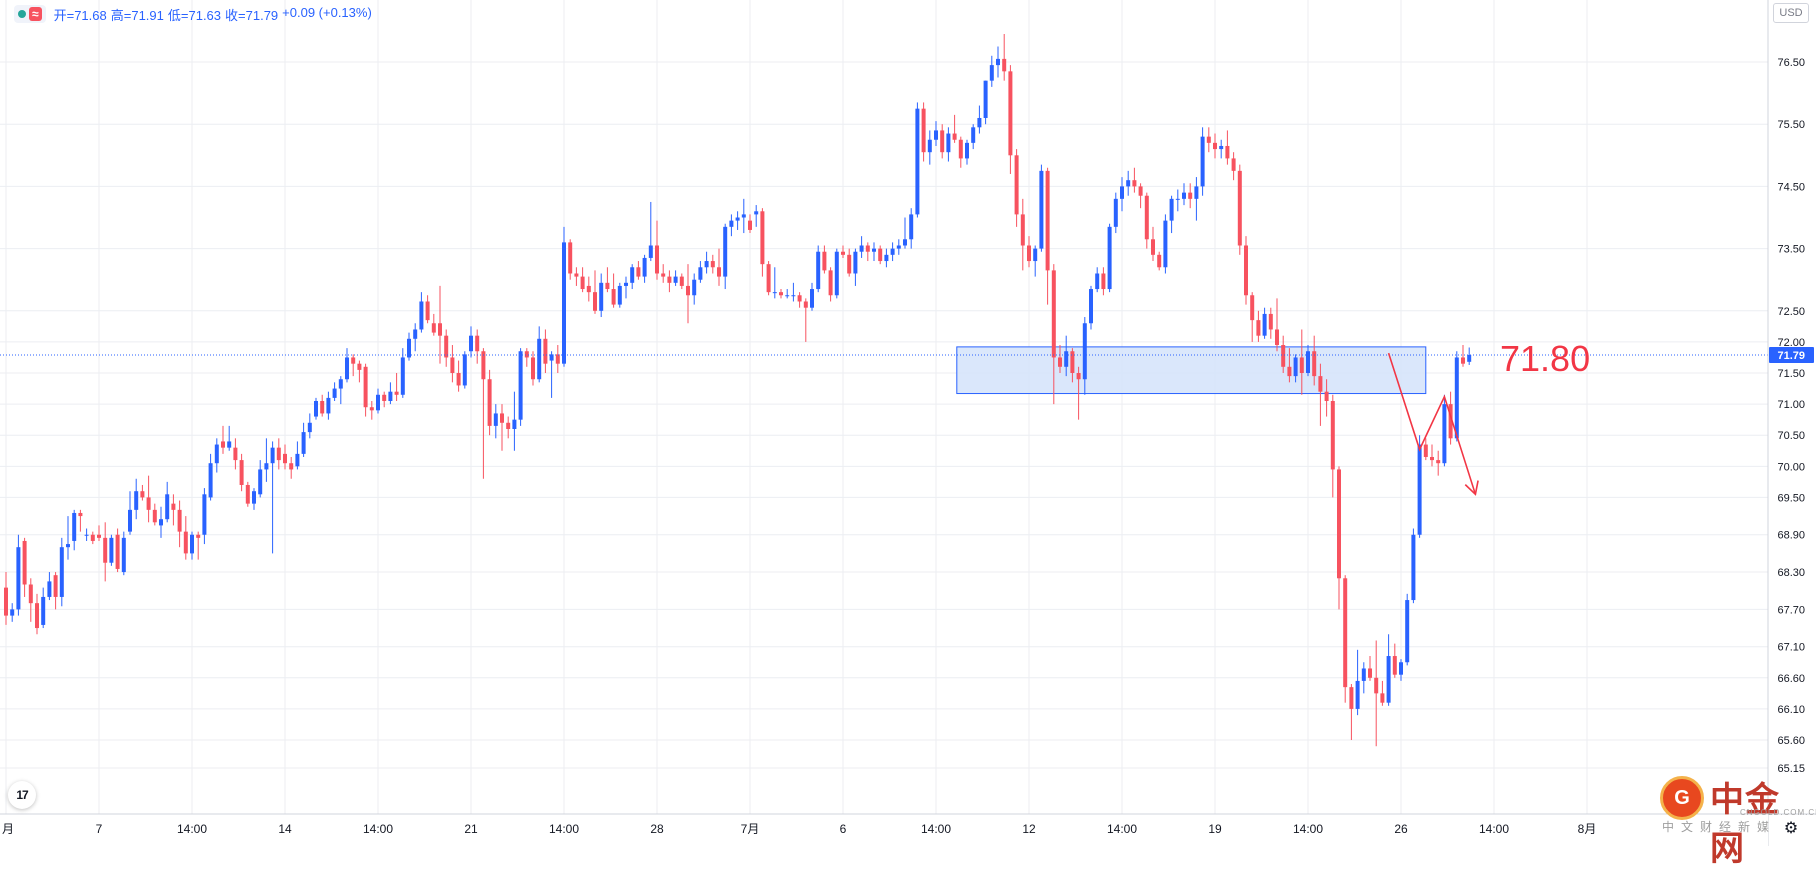 The image size is (1816, 870). I want to click on forecast-arrow, so click(1432, 423).